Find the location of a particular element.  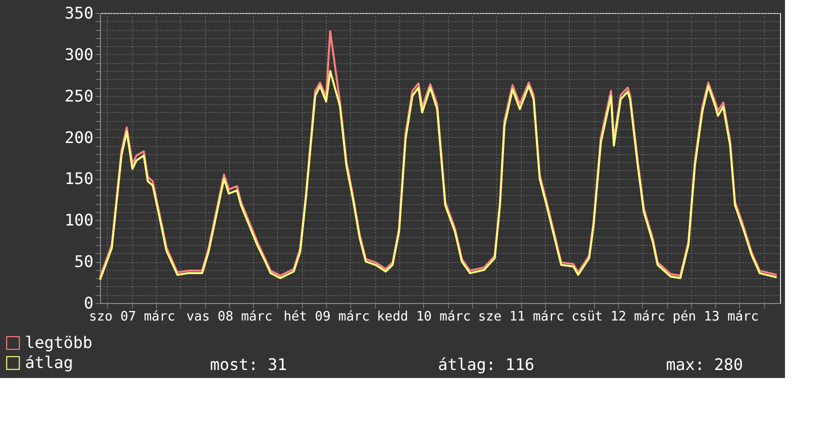

x-tick-label: pén 13 márc is located at coordinates (715, 317).